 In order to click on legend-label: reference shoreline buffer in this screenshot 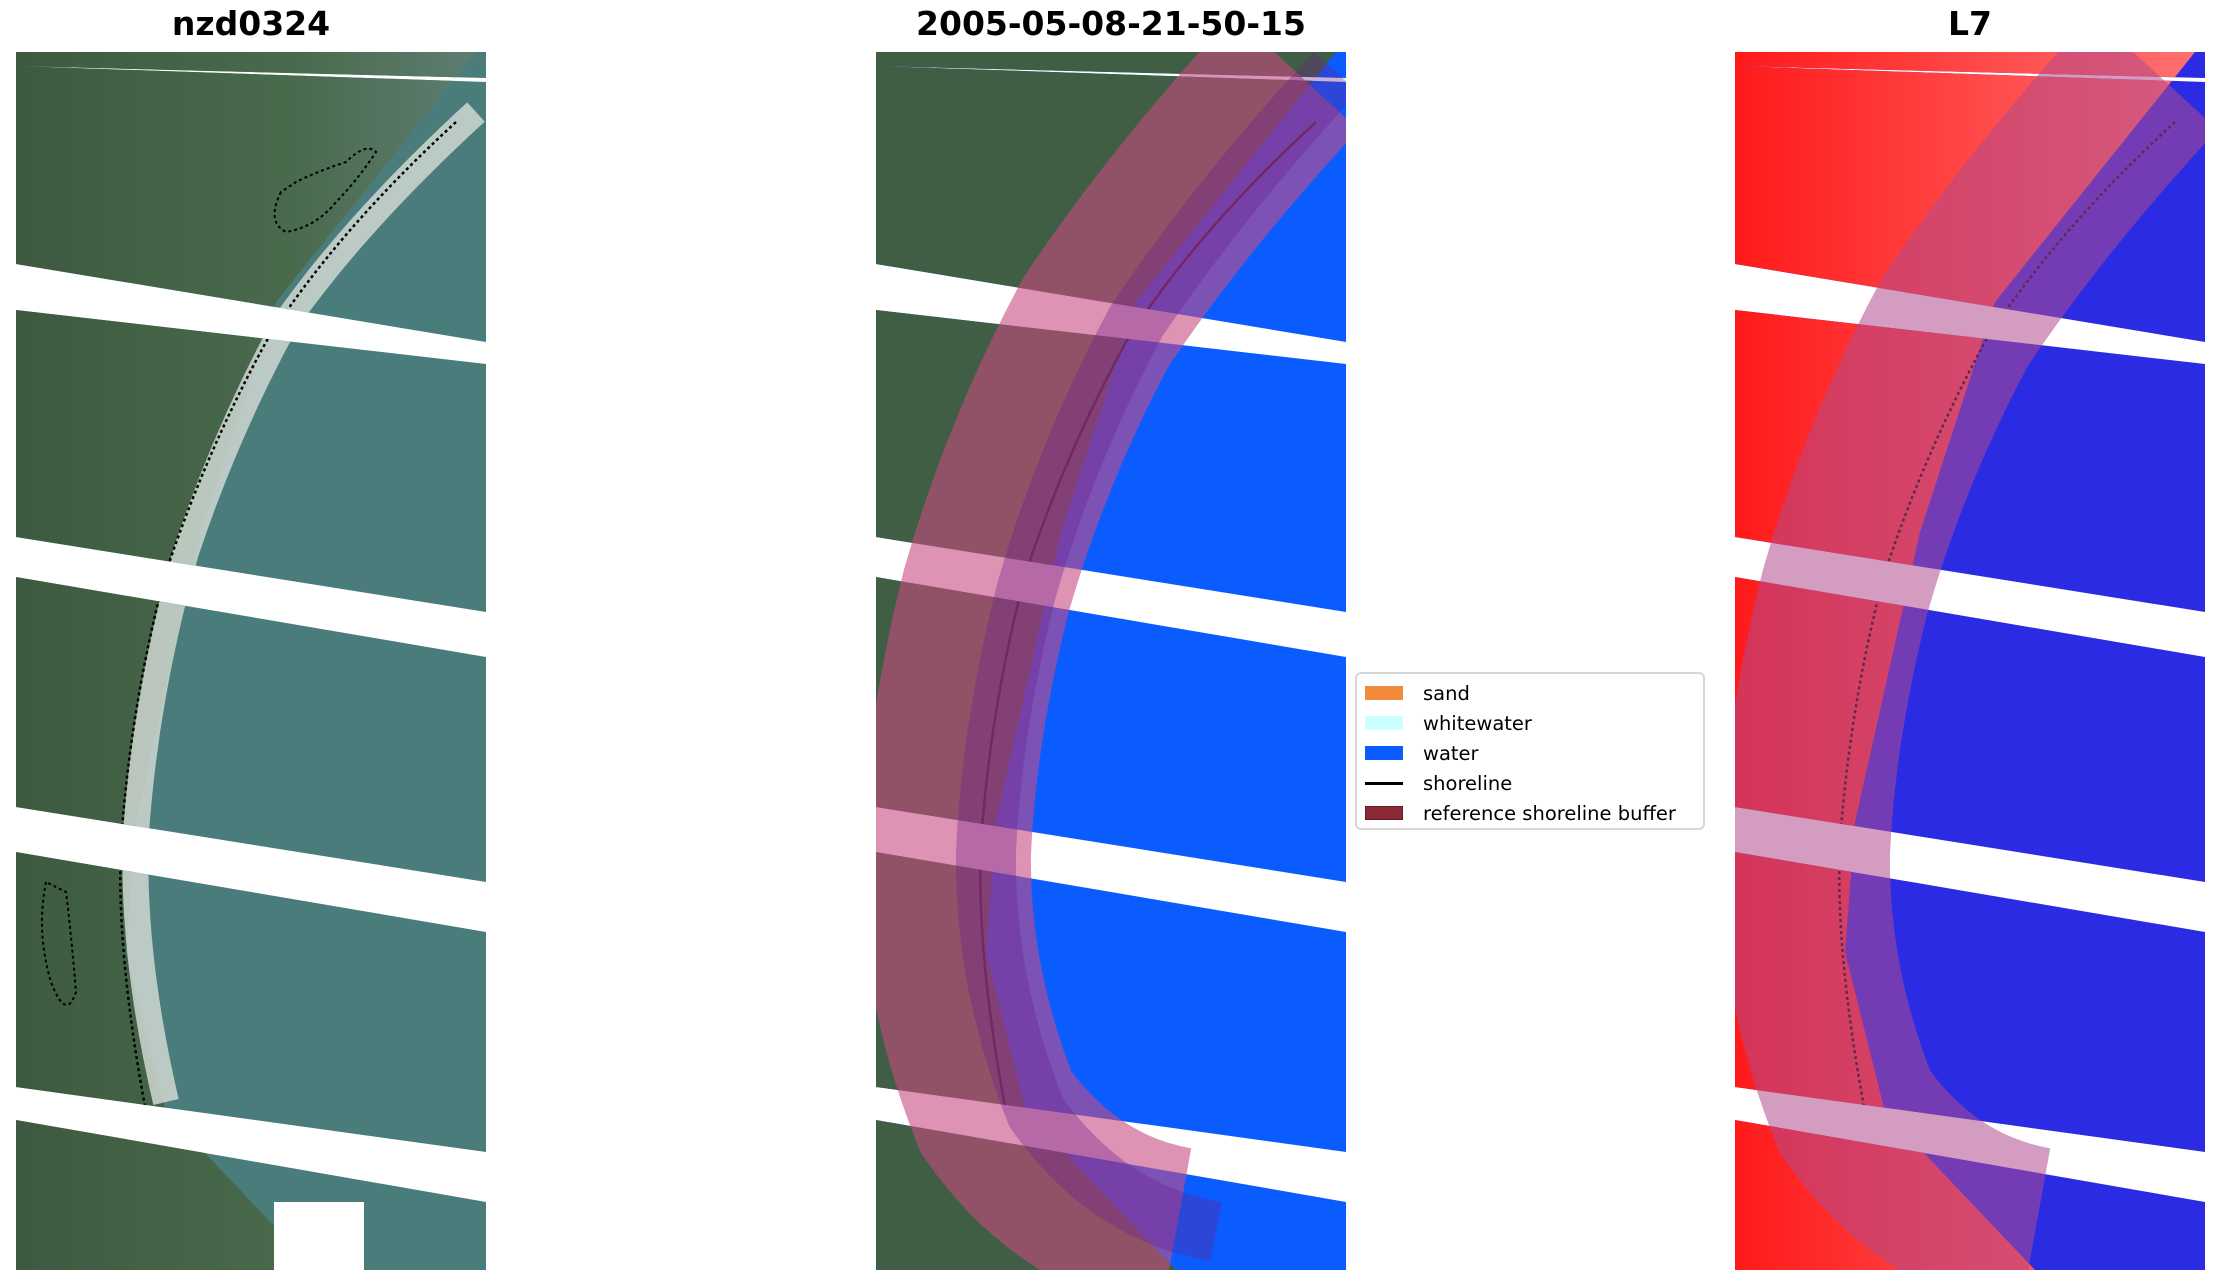, I will do `click(1549, 813)`.